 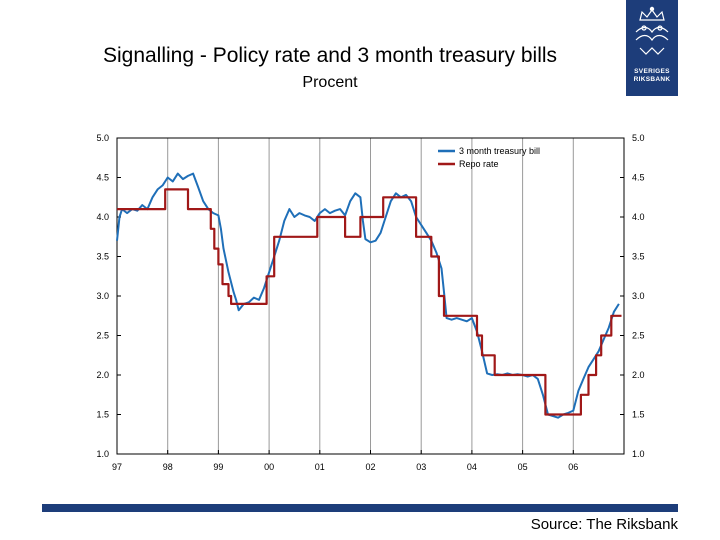 What do you see at coordinates (652, 71) in the screenshot?
I see `logo-line-1: SVERIGES` at bounding box center [652, 71].